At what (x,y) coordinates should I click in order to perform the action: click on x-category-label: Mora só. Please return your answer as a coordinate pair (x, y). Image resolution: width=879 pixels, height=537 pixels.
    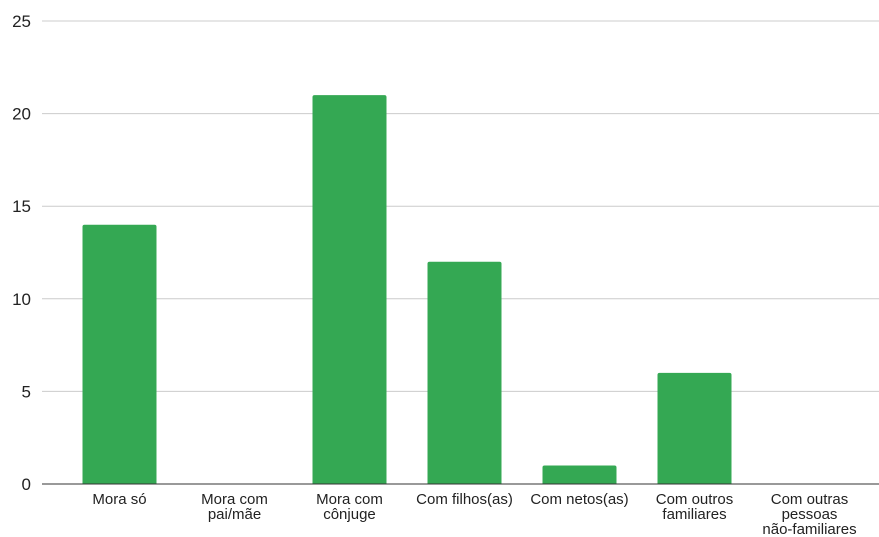
    Looking at the image, I should click on (119, 499).